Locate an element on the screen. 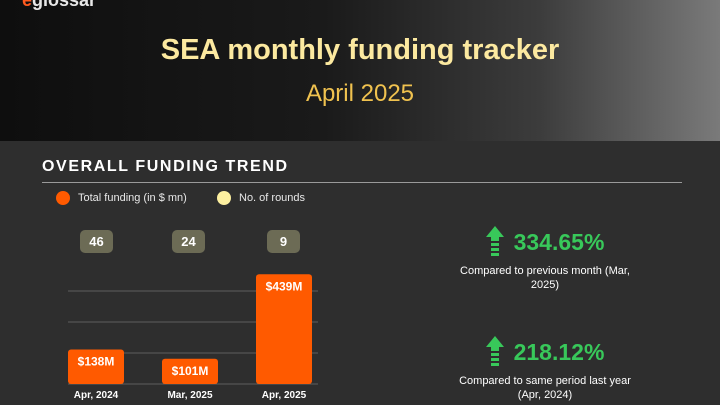  x-tick-label: Apr, 2025 is located at coordinates (284, 395).